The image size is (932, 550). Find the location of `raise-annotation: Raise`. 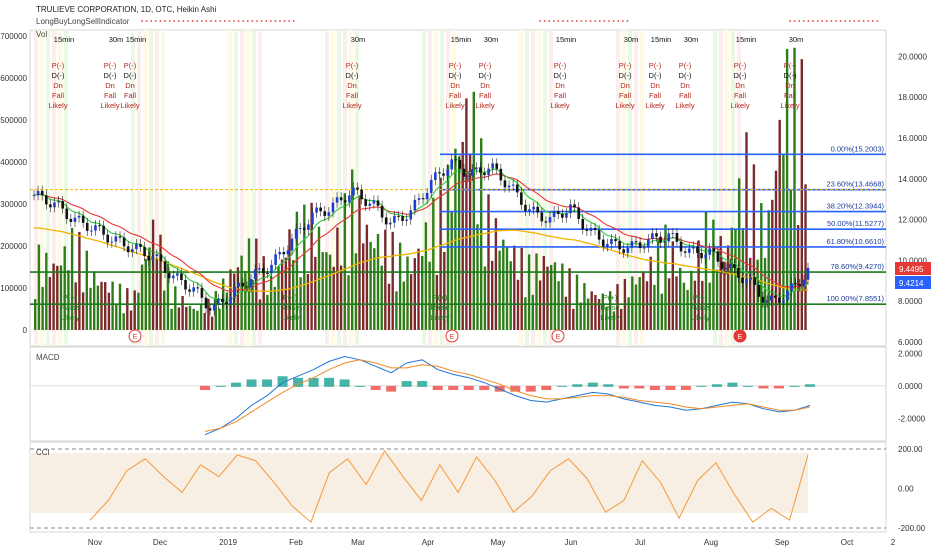

raise-annotation: Raise is located at coordinates (439, 307).